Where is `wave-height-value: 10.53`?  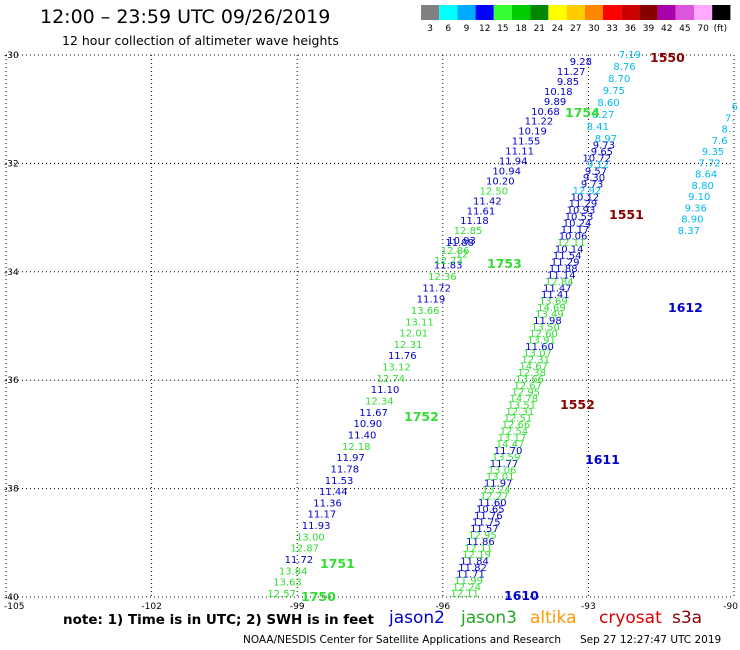
wave-height-value: 10.53 is located at coordinates (579, 217).